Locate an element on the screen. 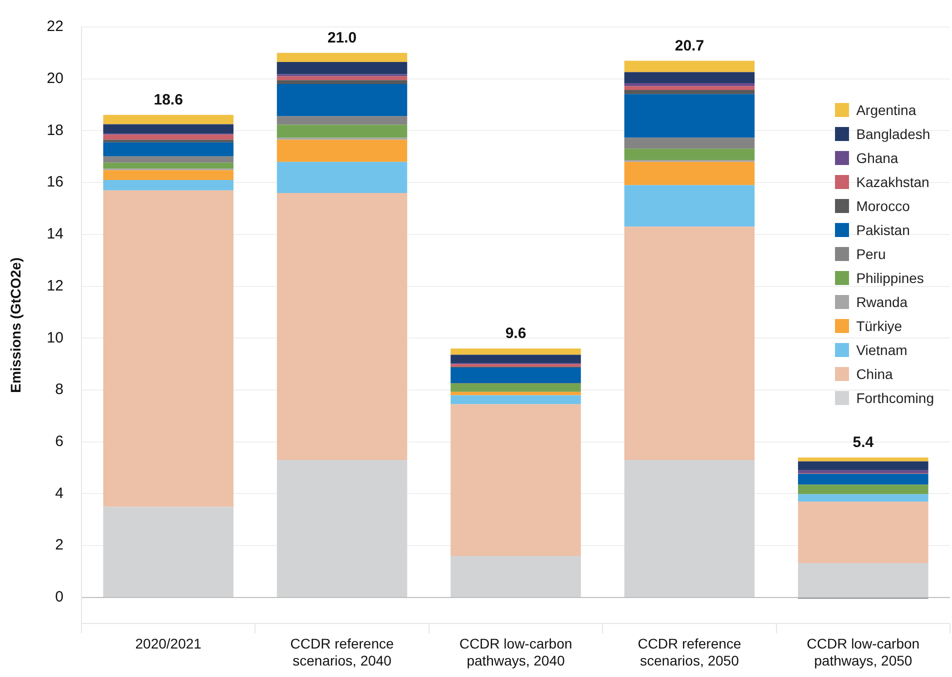  y-tick-label: 4 is located at coordinates (59, 493).